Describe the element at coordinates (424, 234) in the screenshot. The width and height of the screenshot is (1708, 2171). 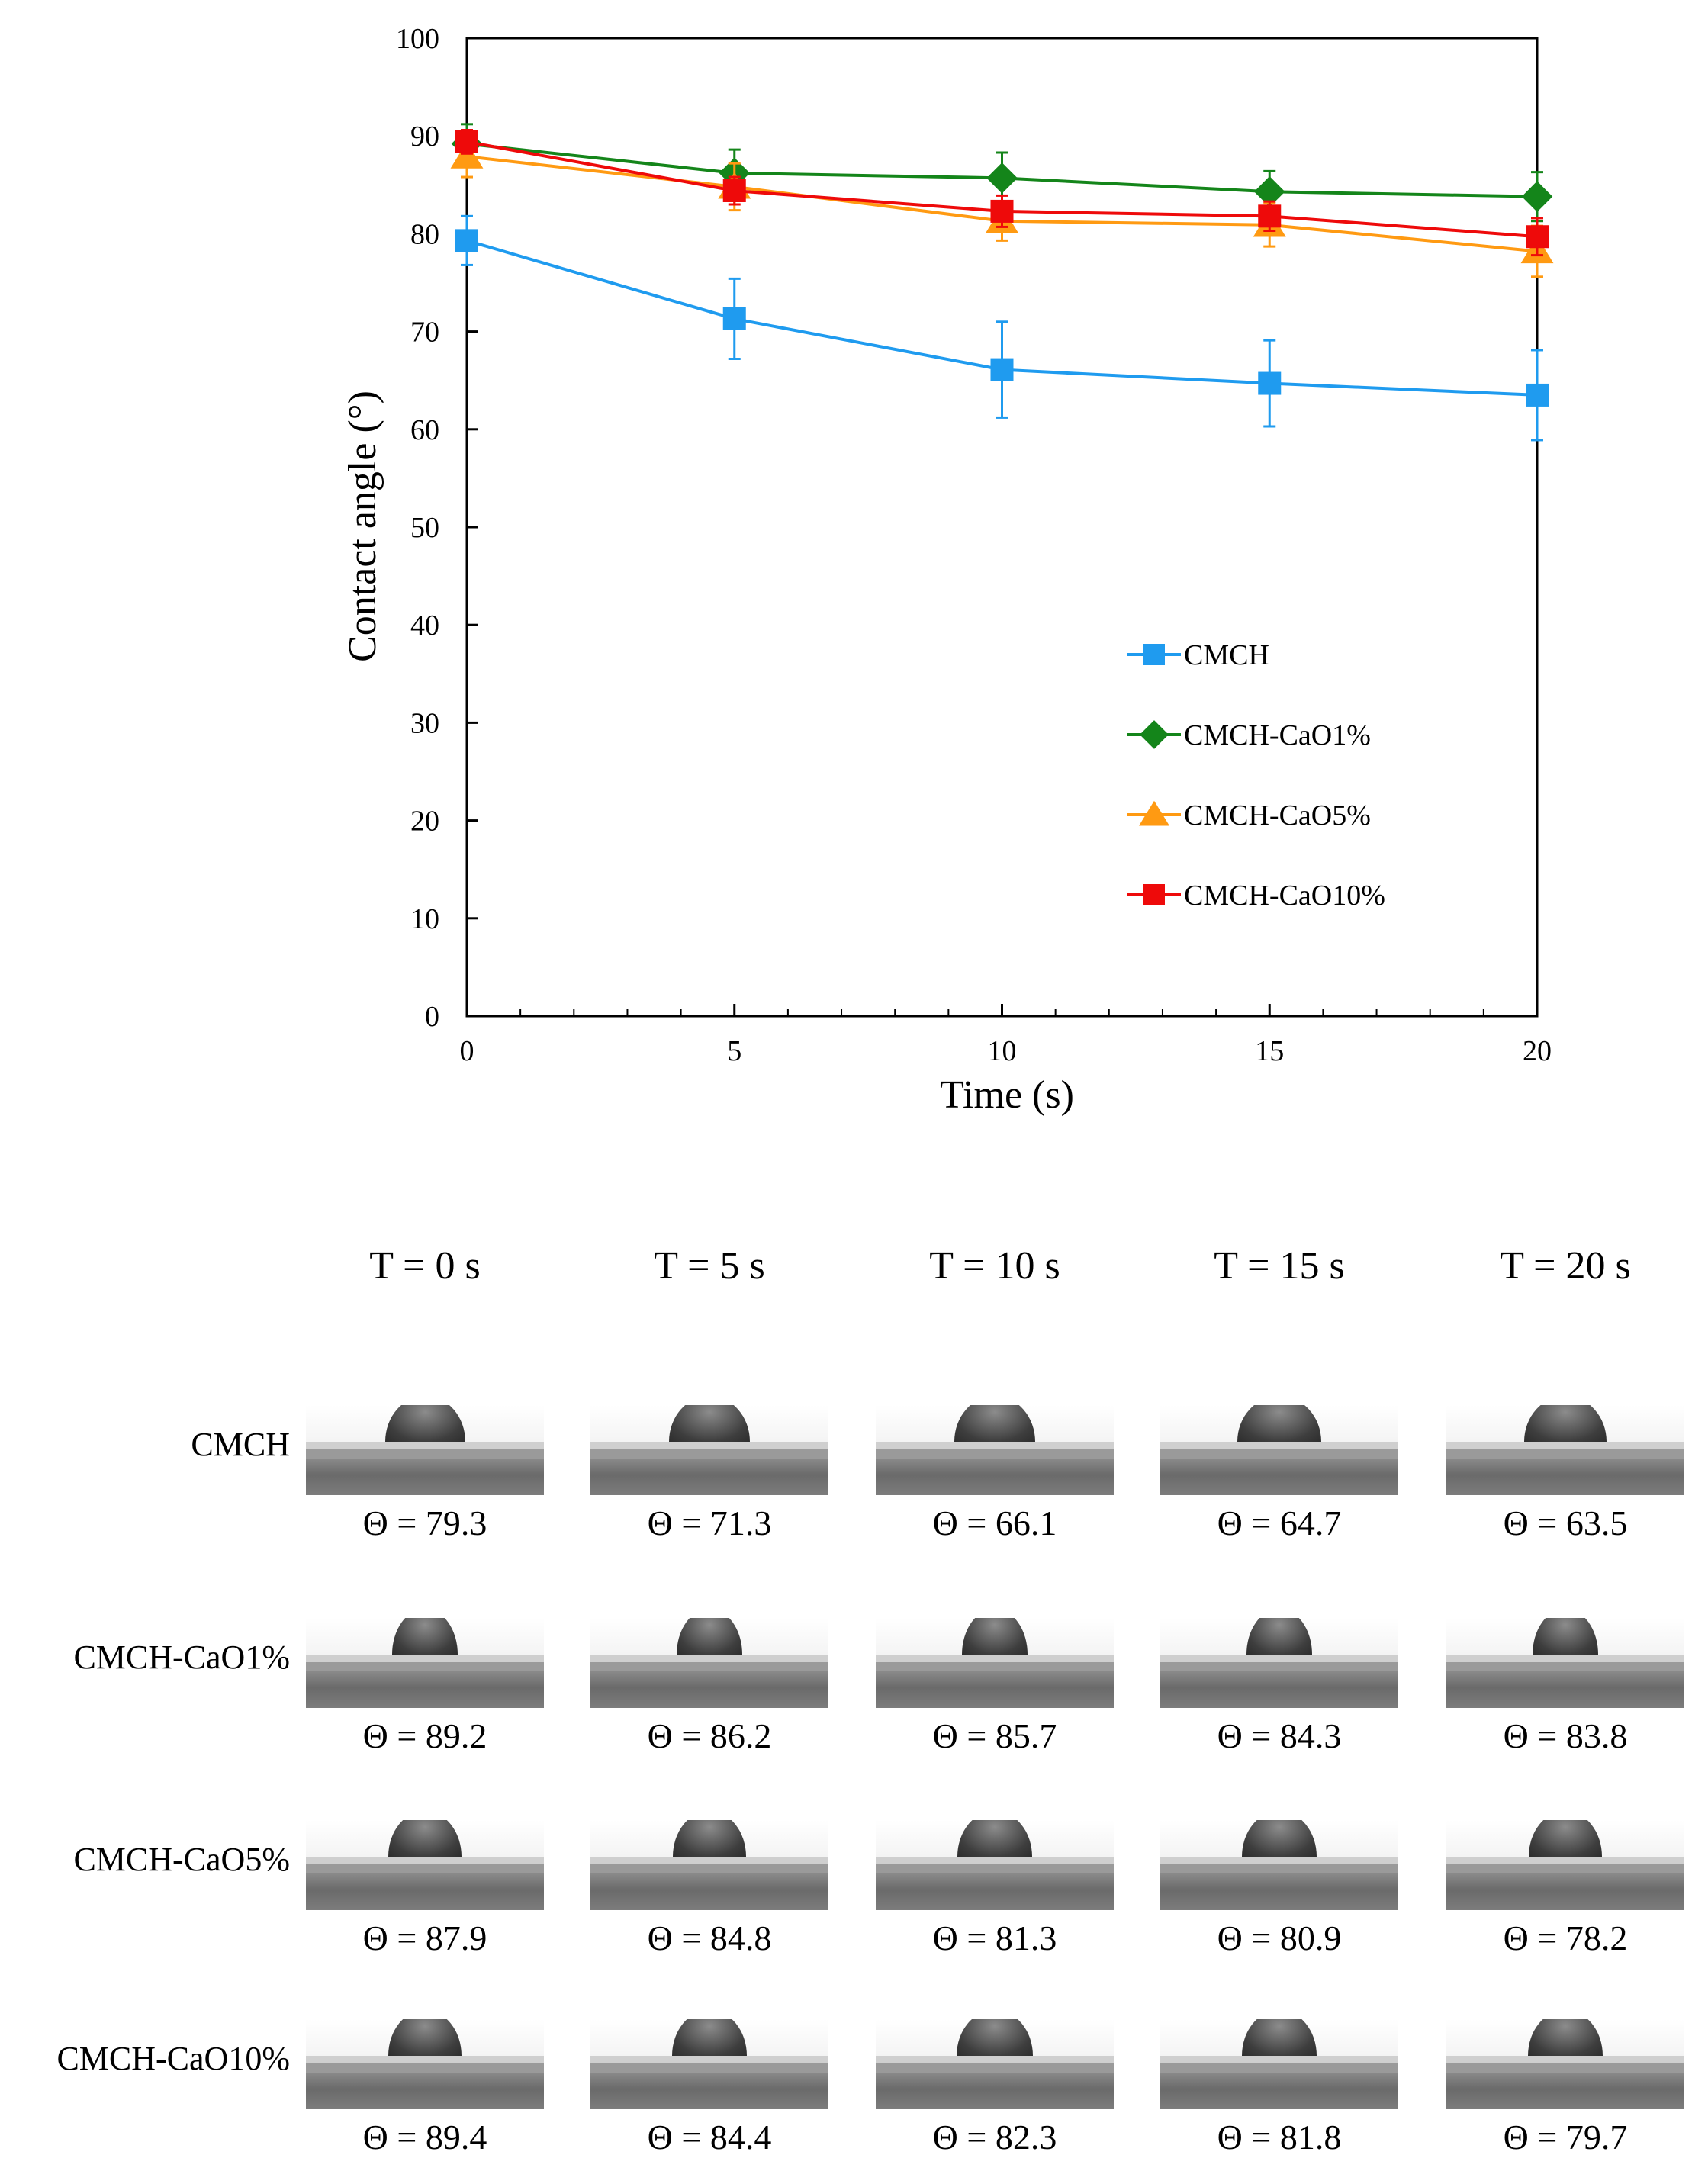
I see `y-tick-label: 80` at that location.